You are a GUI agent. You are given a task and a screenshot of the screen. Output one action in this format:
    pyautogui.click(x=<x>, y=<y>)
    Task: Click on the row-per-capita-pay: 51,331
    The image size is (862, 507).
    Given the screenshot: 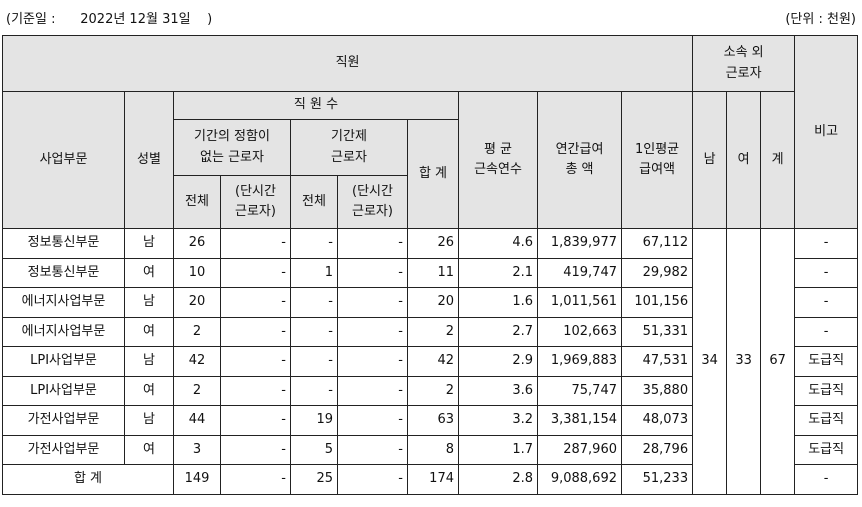 What is the action you would take?
    pyautogui.click(x=657, y=331)
    